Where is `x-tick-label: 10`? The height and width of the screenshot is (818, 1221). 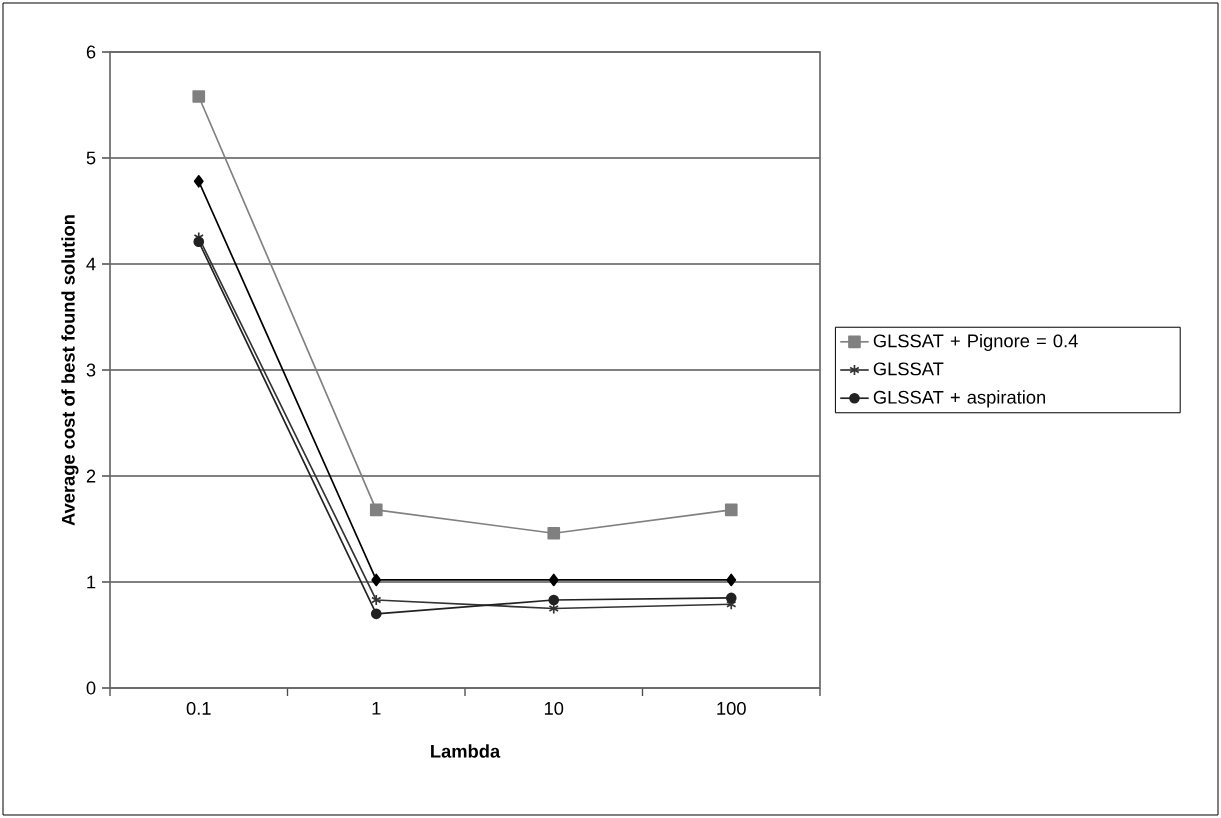
x-tick-label: 10 is located at coordinates (554, 708).